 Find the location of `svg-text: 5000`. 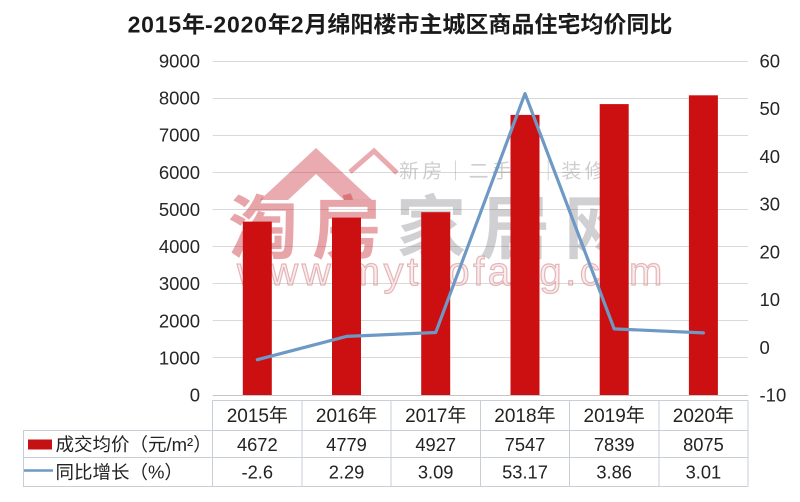

svg-text: 5000 is located at coordinates (179, 209).